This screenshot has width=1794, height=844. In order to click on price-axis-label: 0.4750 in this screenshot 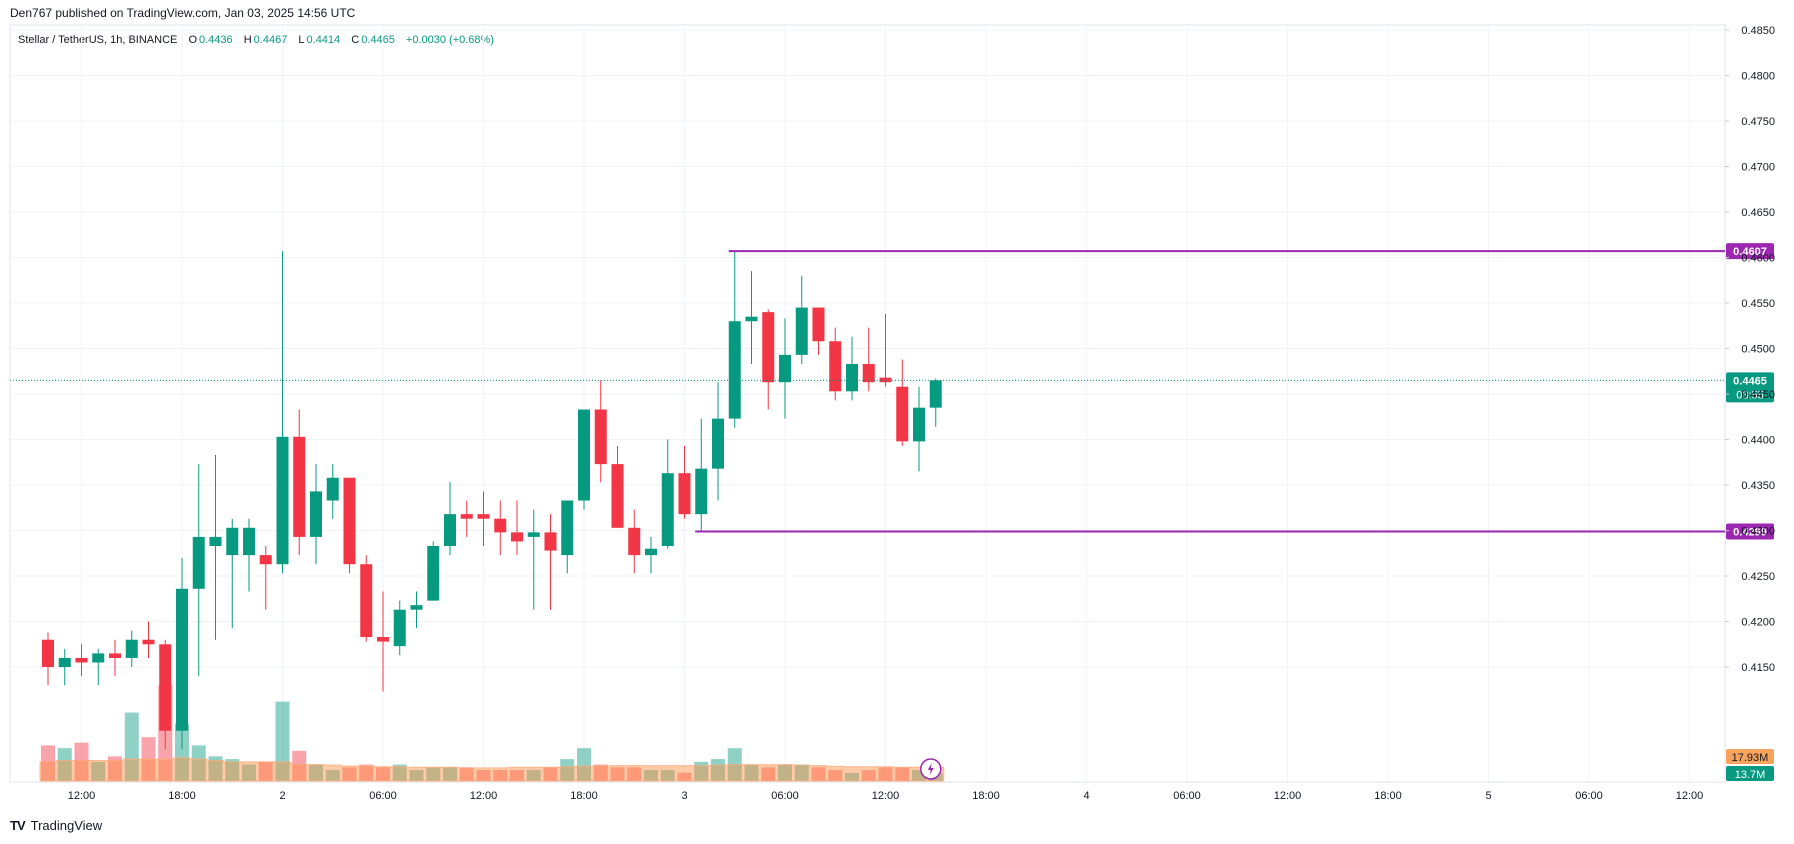, I will do `click(1758, 122)`.